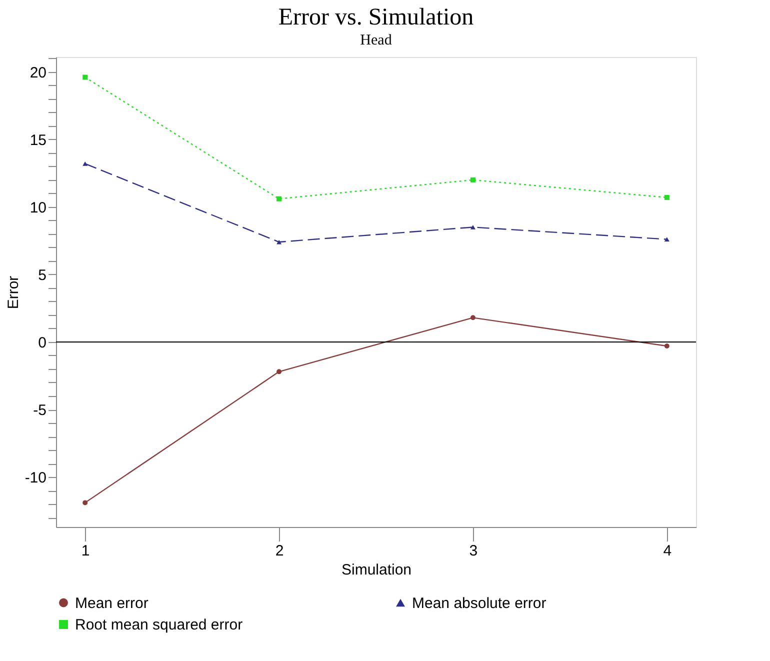  Describe the element at coordinates (35, 478) in the screenshot. I see `y-tick-label: -10` at that location.